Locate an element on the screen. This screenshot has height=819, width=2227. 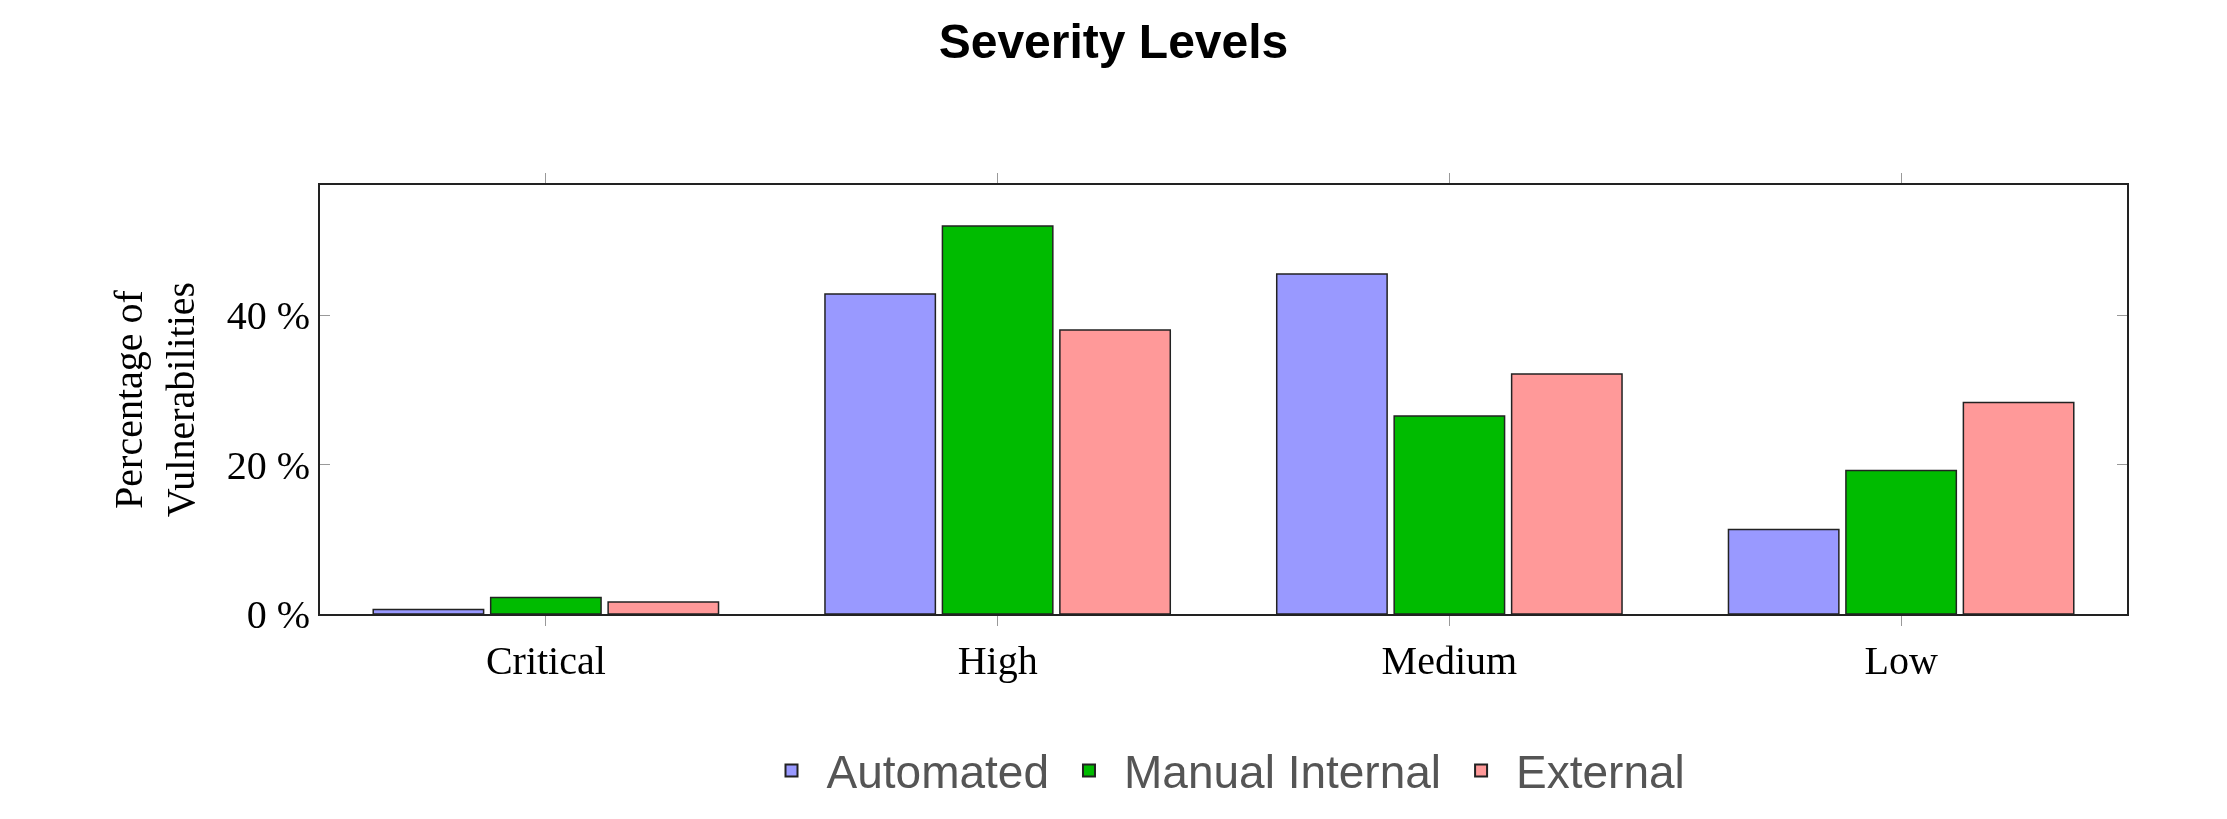
legend-label: Manual Internal is located at coordinates (1282, 772).